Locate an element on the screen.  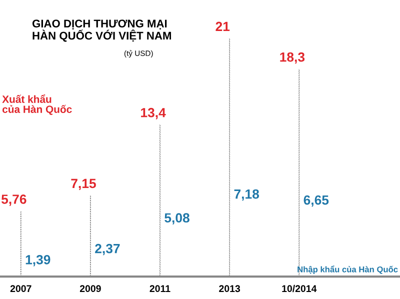
annotation: 1,39 is located at coordinates (38, 260).